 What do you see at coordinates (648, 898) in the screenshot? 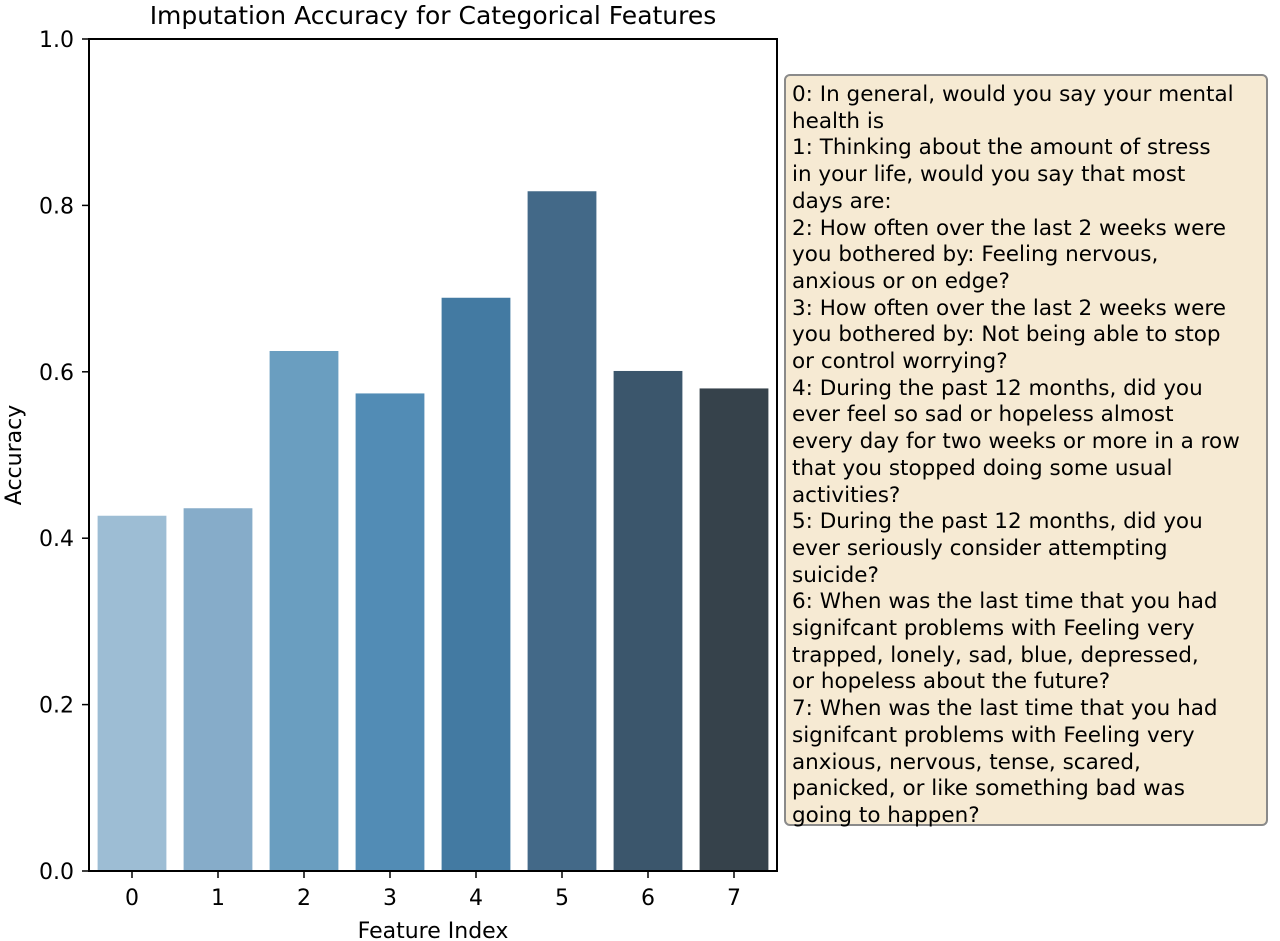
I see `x-tick-label: 6` at bounding box center [648, 898].